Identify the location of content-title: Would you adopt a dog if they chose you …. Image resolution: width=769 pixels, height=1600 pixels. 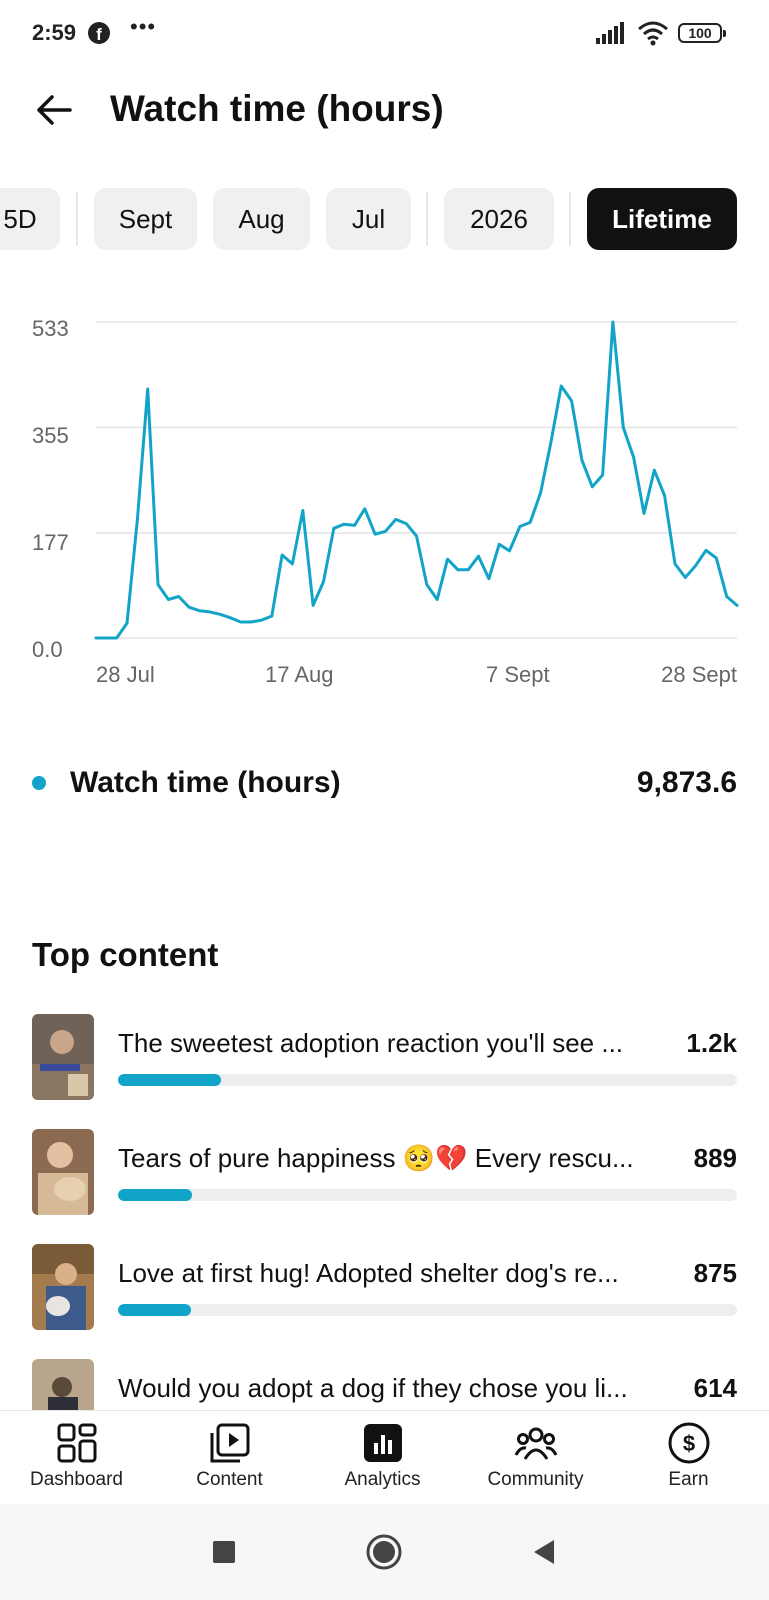
(373, 1388).